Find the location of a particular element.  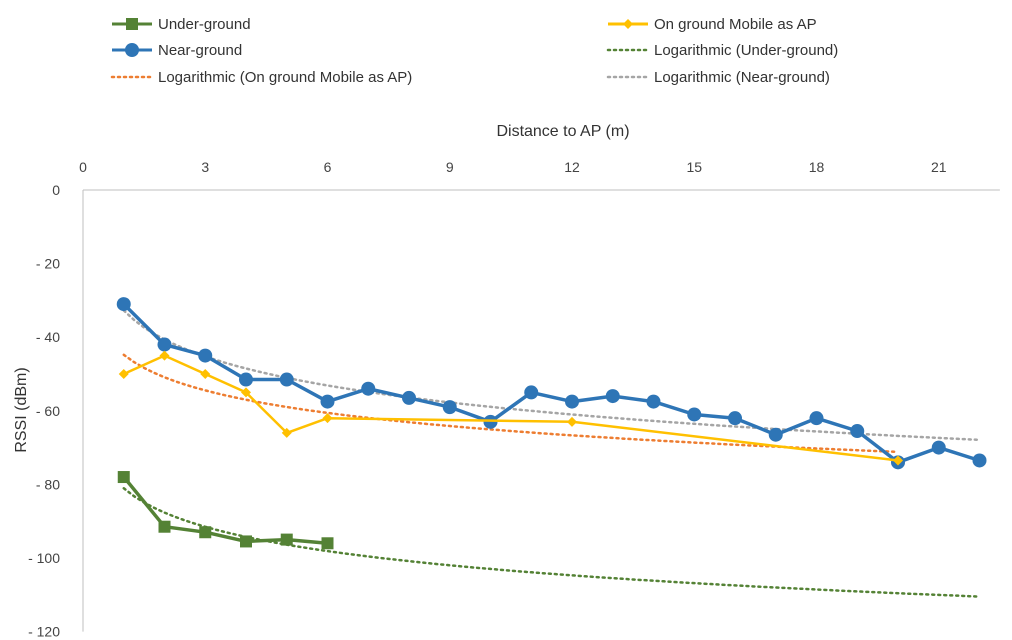

y-tick-label: - 80 is located at coordinates (48, 484).